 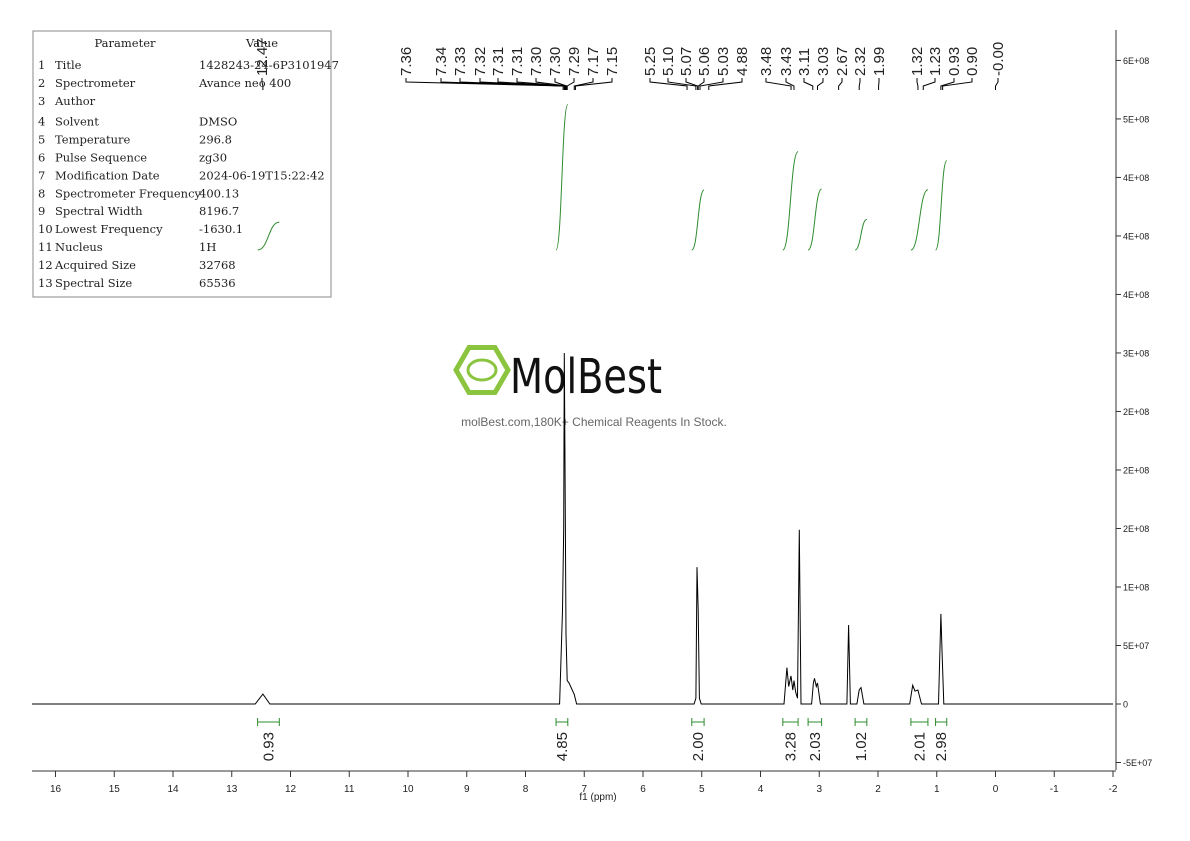 What do you see at coordinates (935, 61) in the screenshot?
I see `peak-label: 1.23` at bounding box center [935, 61].